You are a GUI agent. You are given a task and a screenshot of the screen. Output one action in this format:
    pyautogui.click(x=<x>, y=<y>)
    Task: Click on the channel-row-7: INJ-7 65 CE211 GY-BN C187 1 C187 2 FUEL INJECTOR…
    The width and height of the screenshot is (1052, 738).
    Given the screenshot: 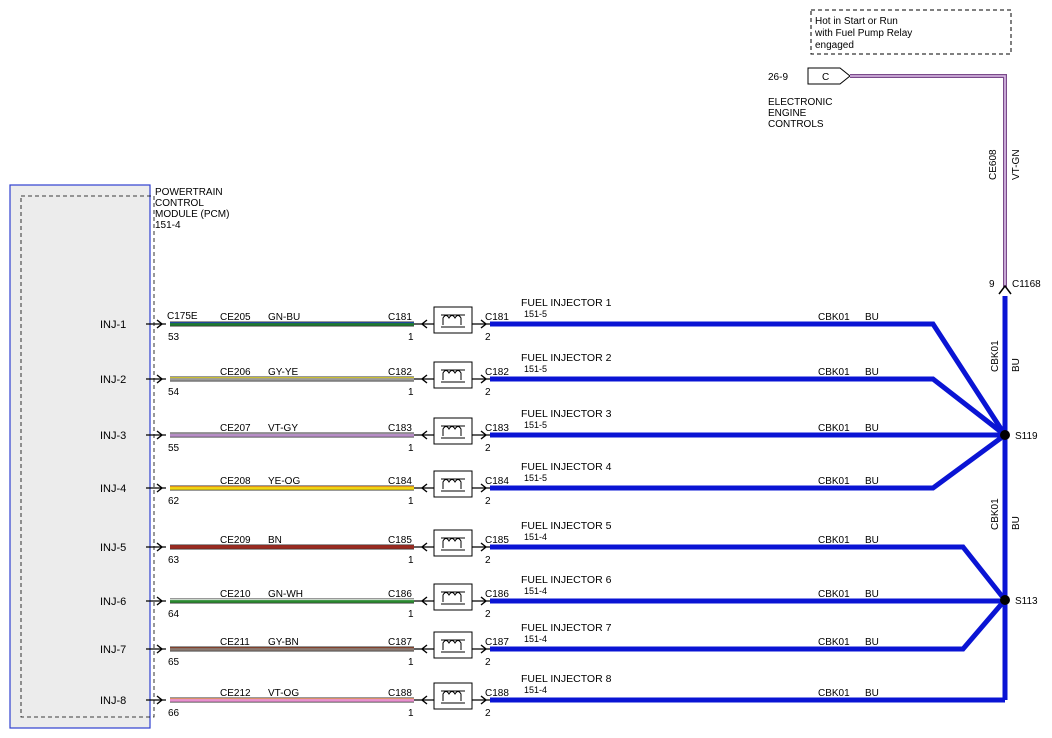 What is the action you would take?
    pyautogui.click(x=553, y=633)
    